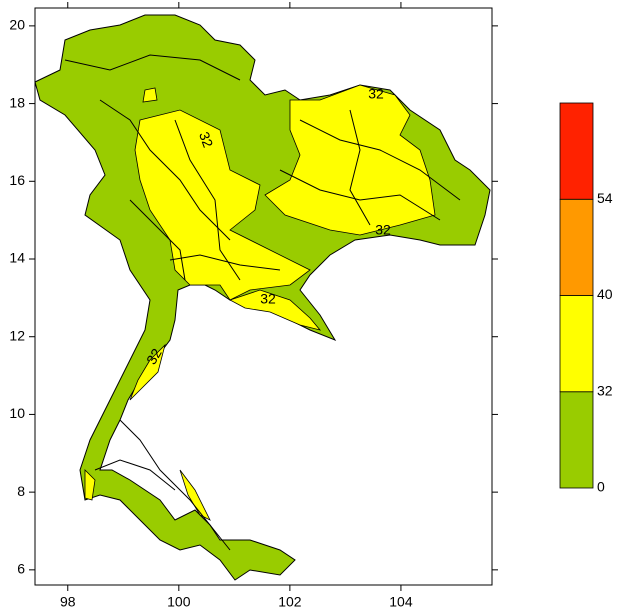 The width and height of the screenshot is (620, 615). Describe the element at coordinates (17, 25) in the screenshot. I see `y-tick-label: 20` at that location.